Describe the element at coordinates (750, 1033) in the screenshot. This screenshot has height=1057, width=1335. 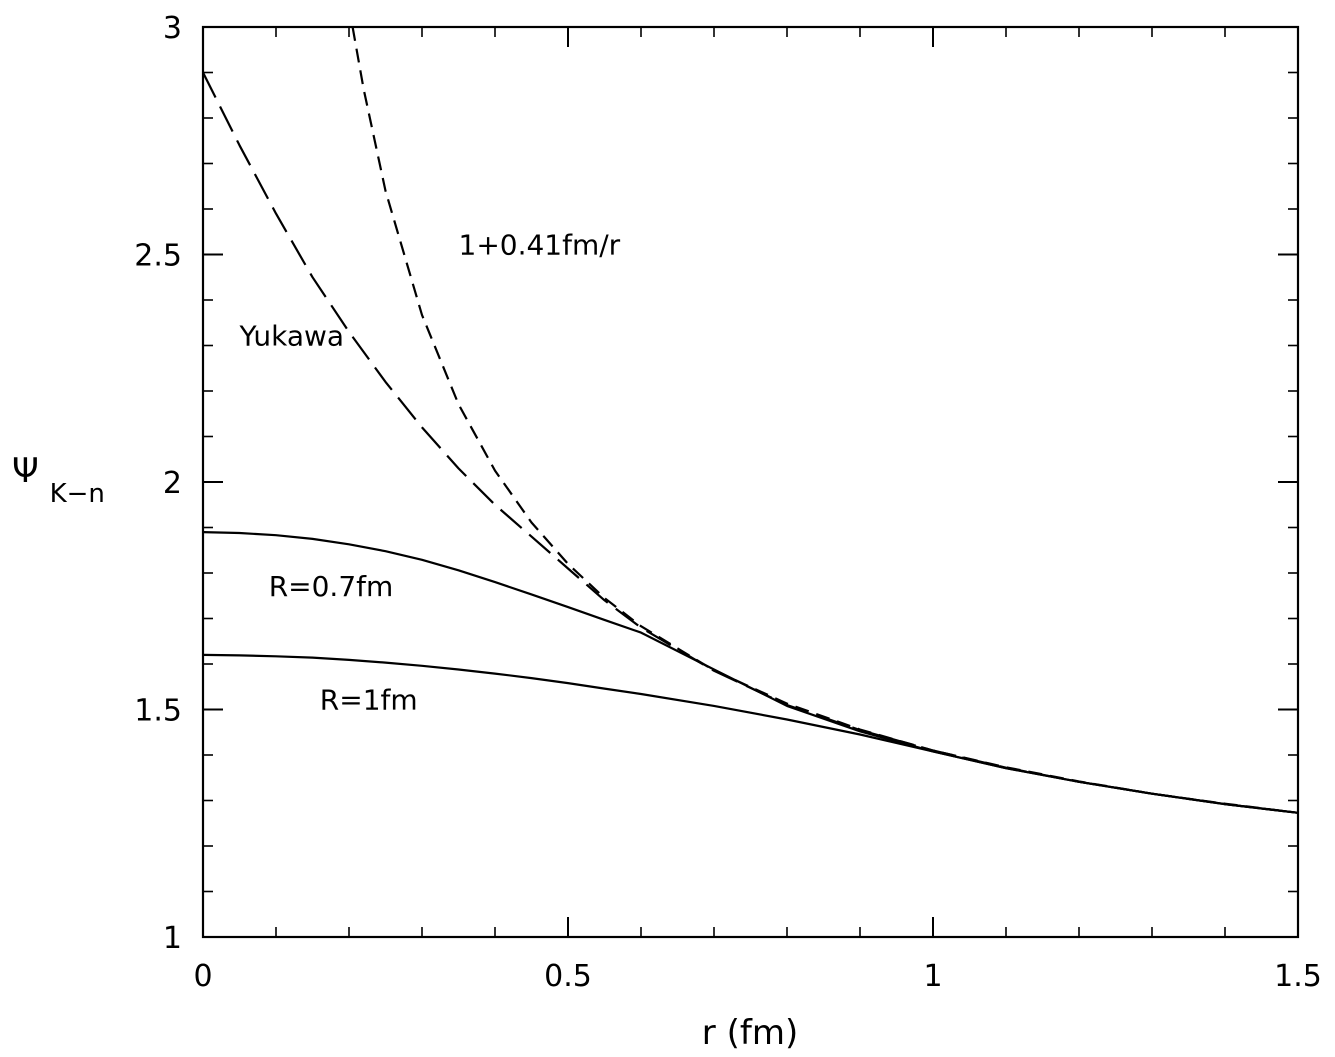
I see `x-axis-label: r (fm)` at that location.